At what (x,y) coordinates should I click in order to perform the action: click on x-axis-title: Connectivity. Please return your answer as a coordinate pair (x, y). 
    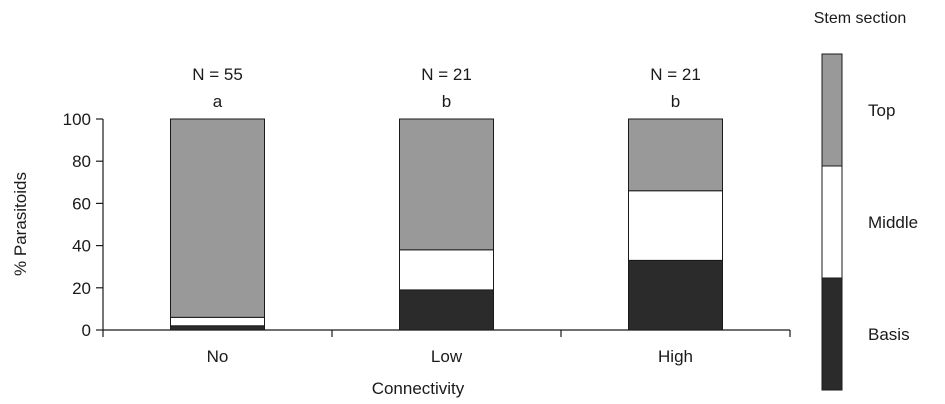
    Looking at the image, I should click on (418, 388).